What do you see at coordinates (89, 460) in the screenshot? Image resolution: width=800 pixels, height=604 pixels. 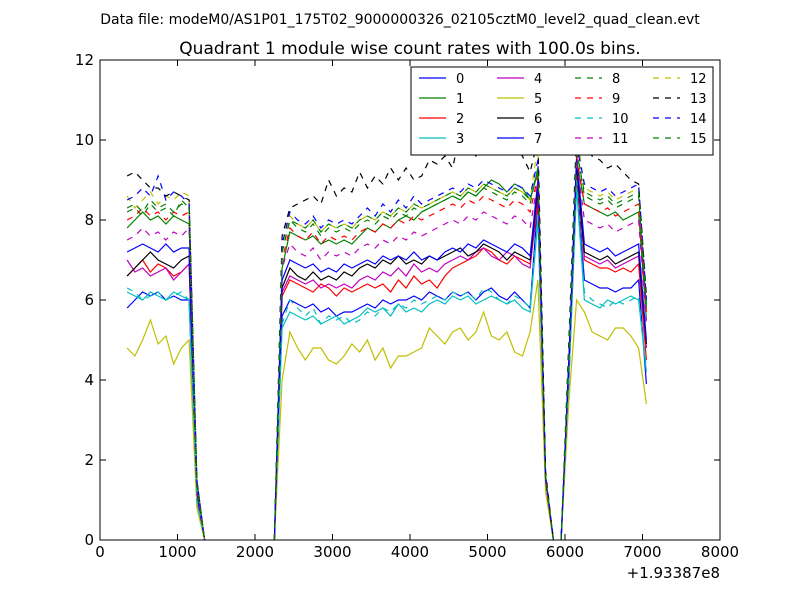 I see `y-tick-label: 2` at bounding box center [89, 460].